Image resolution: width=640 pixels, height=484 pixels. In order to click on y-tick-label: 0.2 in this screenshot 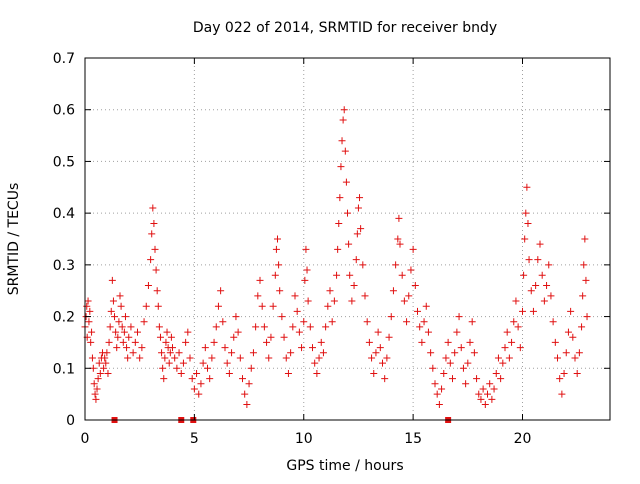, I will do `click(64, 318)`.